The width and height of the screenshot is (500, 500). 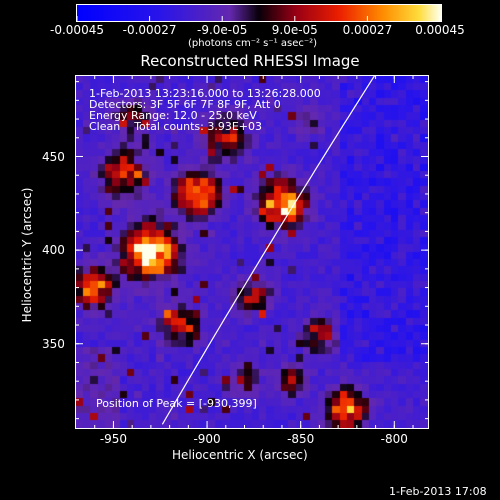 What do you see at coordinates (394, 439) in the screenshot?
I see `x-tick-label: -800` at bounding box center [394, 439].